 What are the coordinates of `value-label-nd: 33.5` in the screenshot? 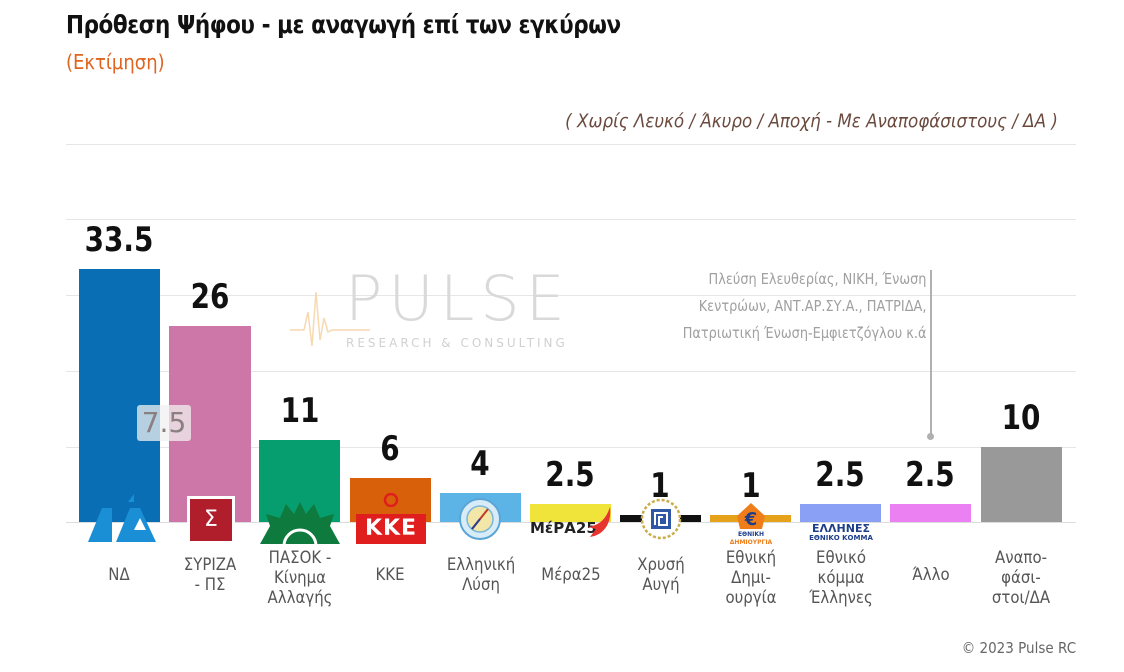 It's located at (119, 240).